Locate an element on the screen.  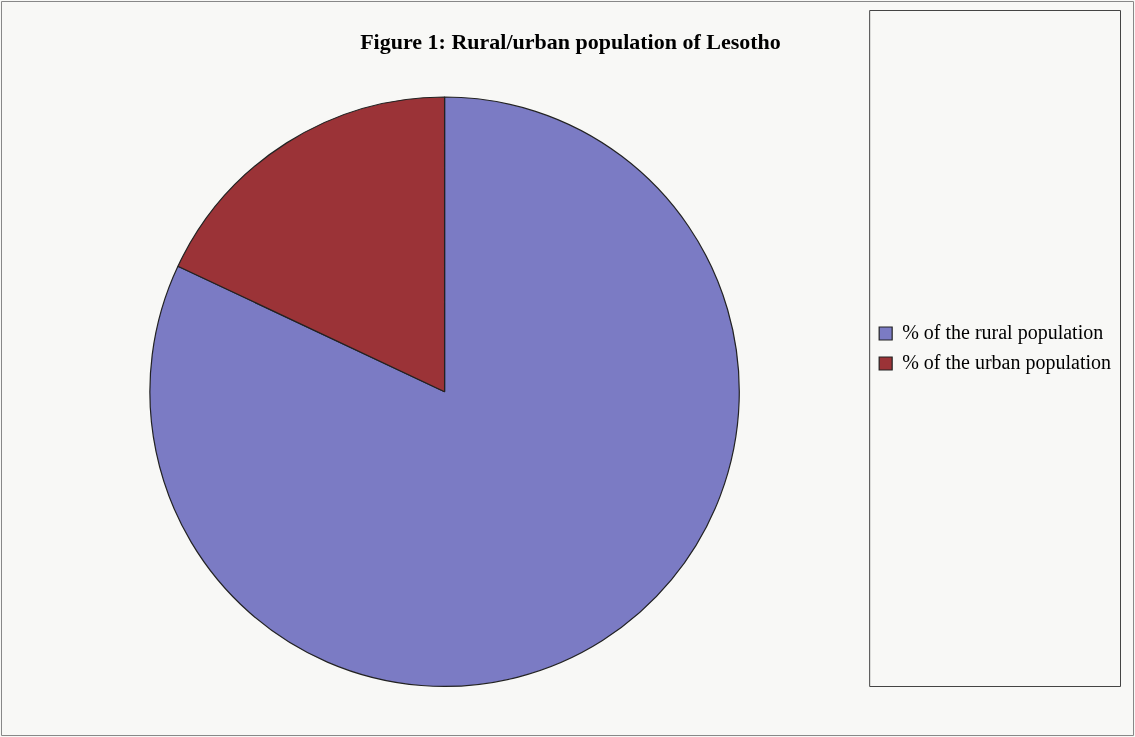
legend-label: % of the rural population is located at coordinates (1003, 332).